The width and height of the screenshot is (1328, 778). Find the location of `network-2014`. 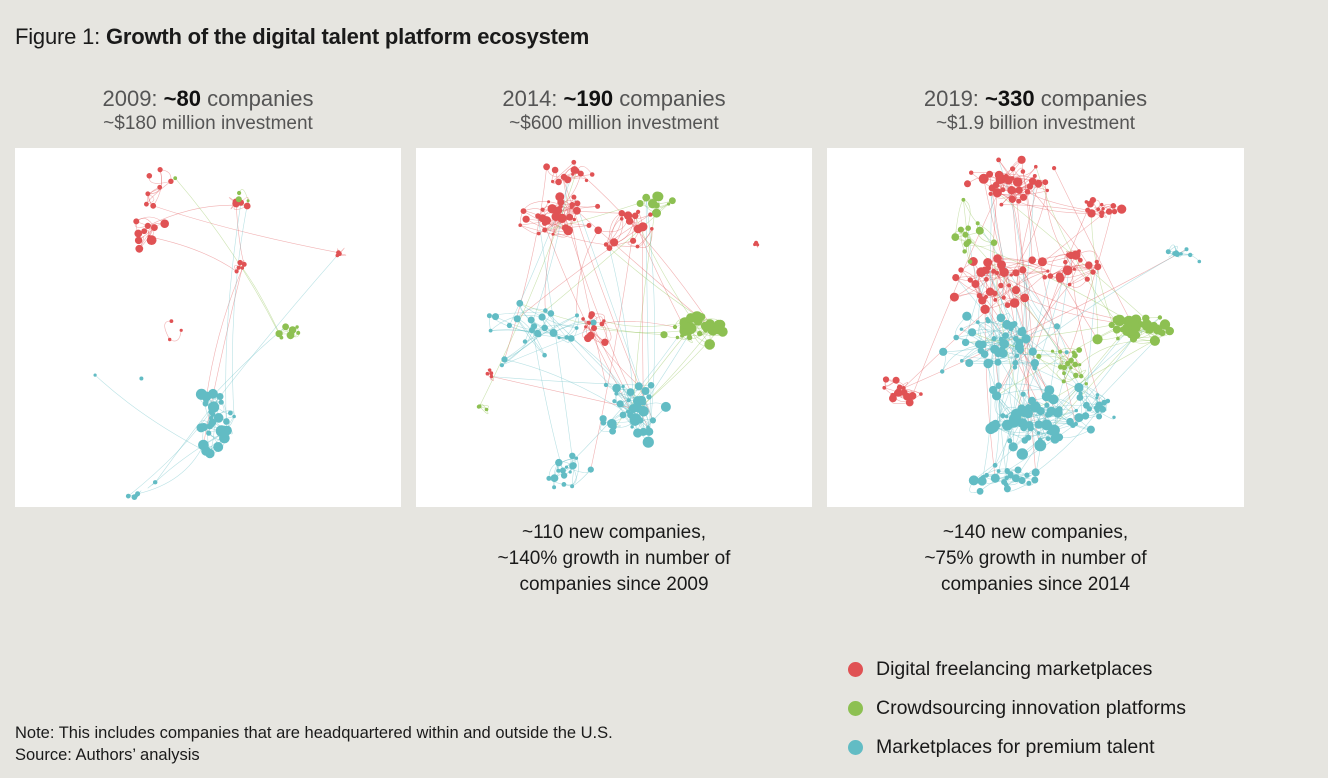

network-2014 is located at coordinates (614, 327).